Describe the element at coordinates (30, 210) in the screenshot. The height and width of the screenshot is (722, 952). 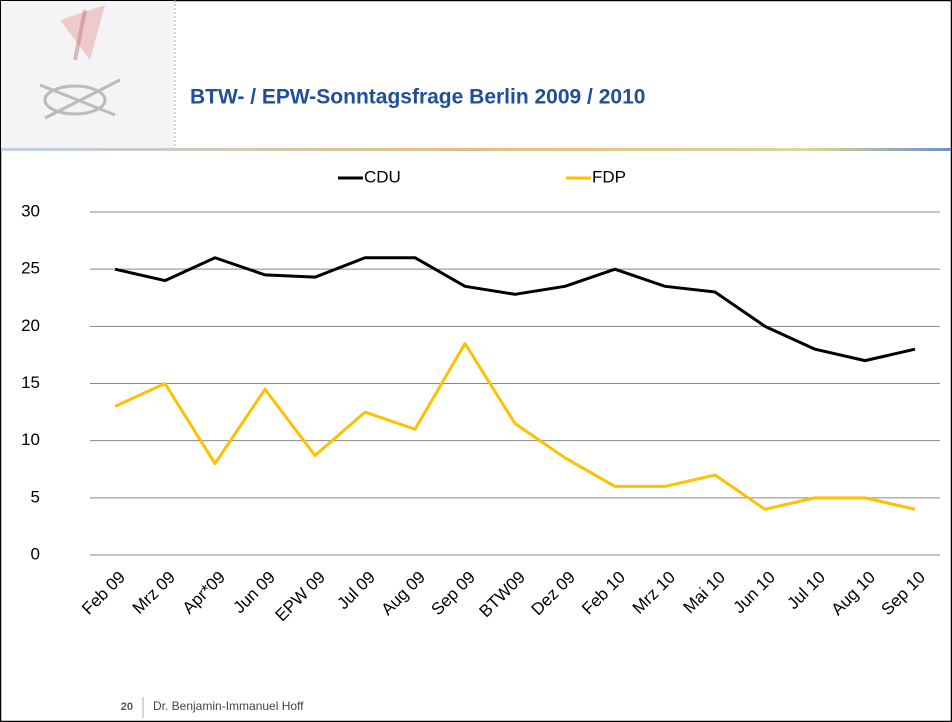
I see `y-tick-label: 30` at that location.